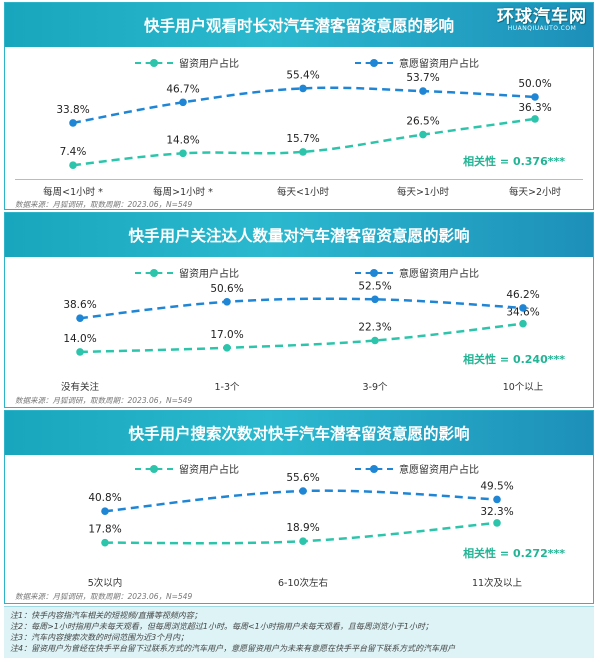  Describe the element at coordinates (105, 583) in the screenshot. I see `x-tick-label: 5次以内` at that location.